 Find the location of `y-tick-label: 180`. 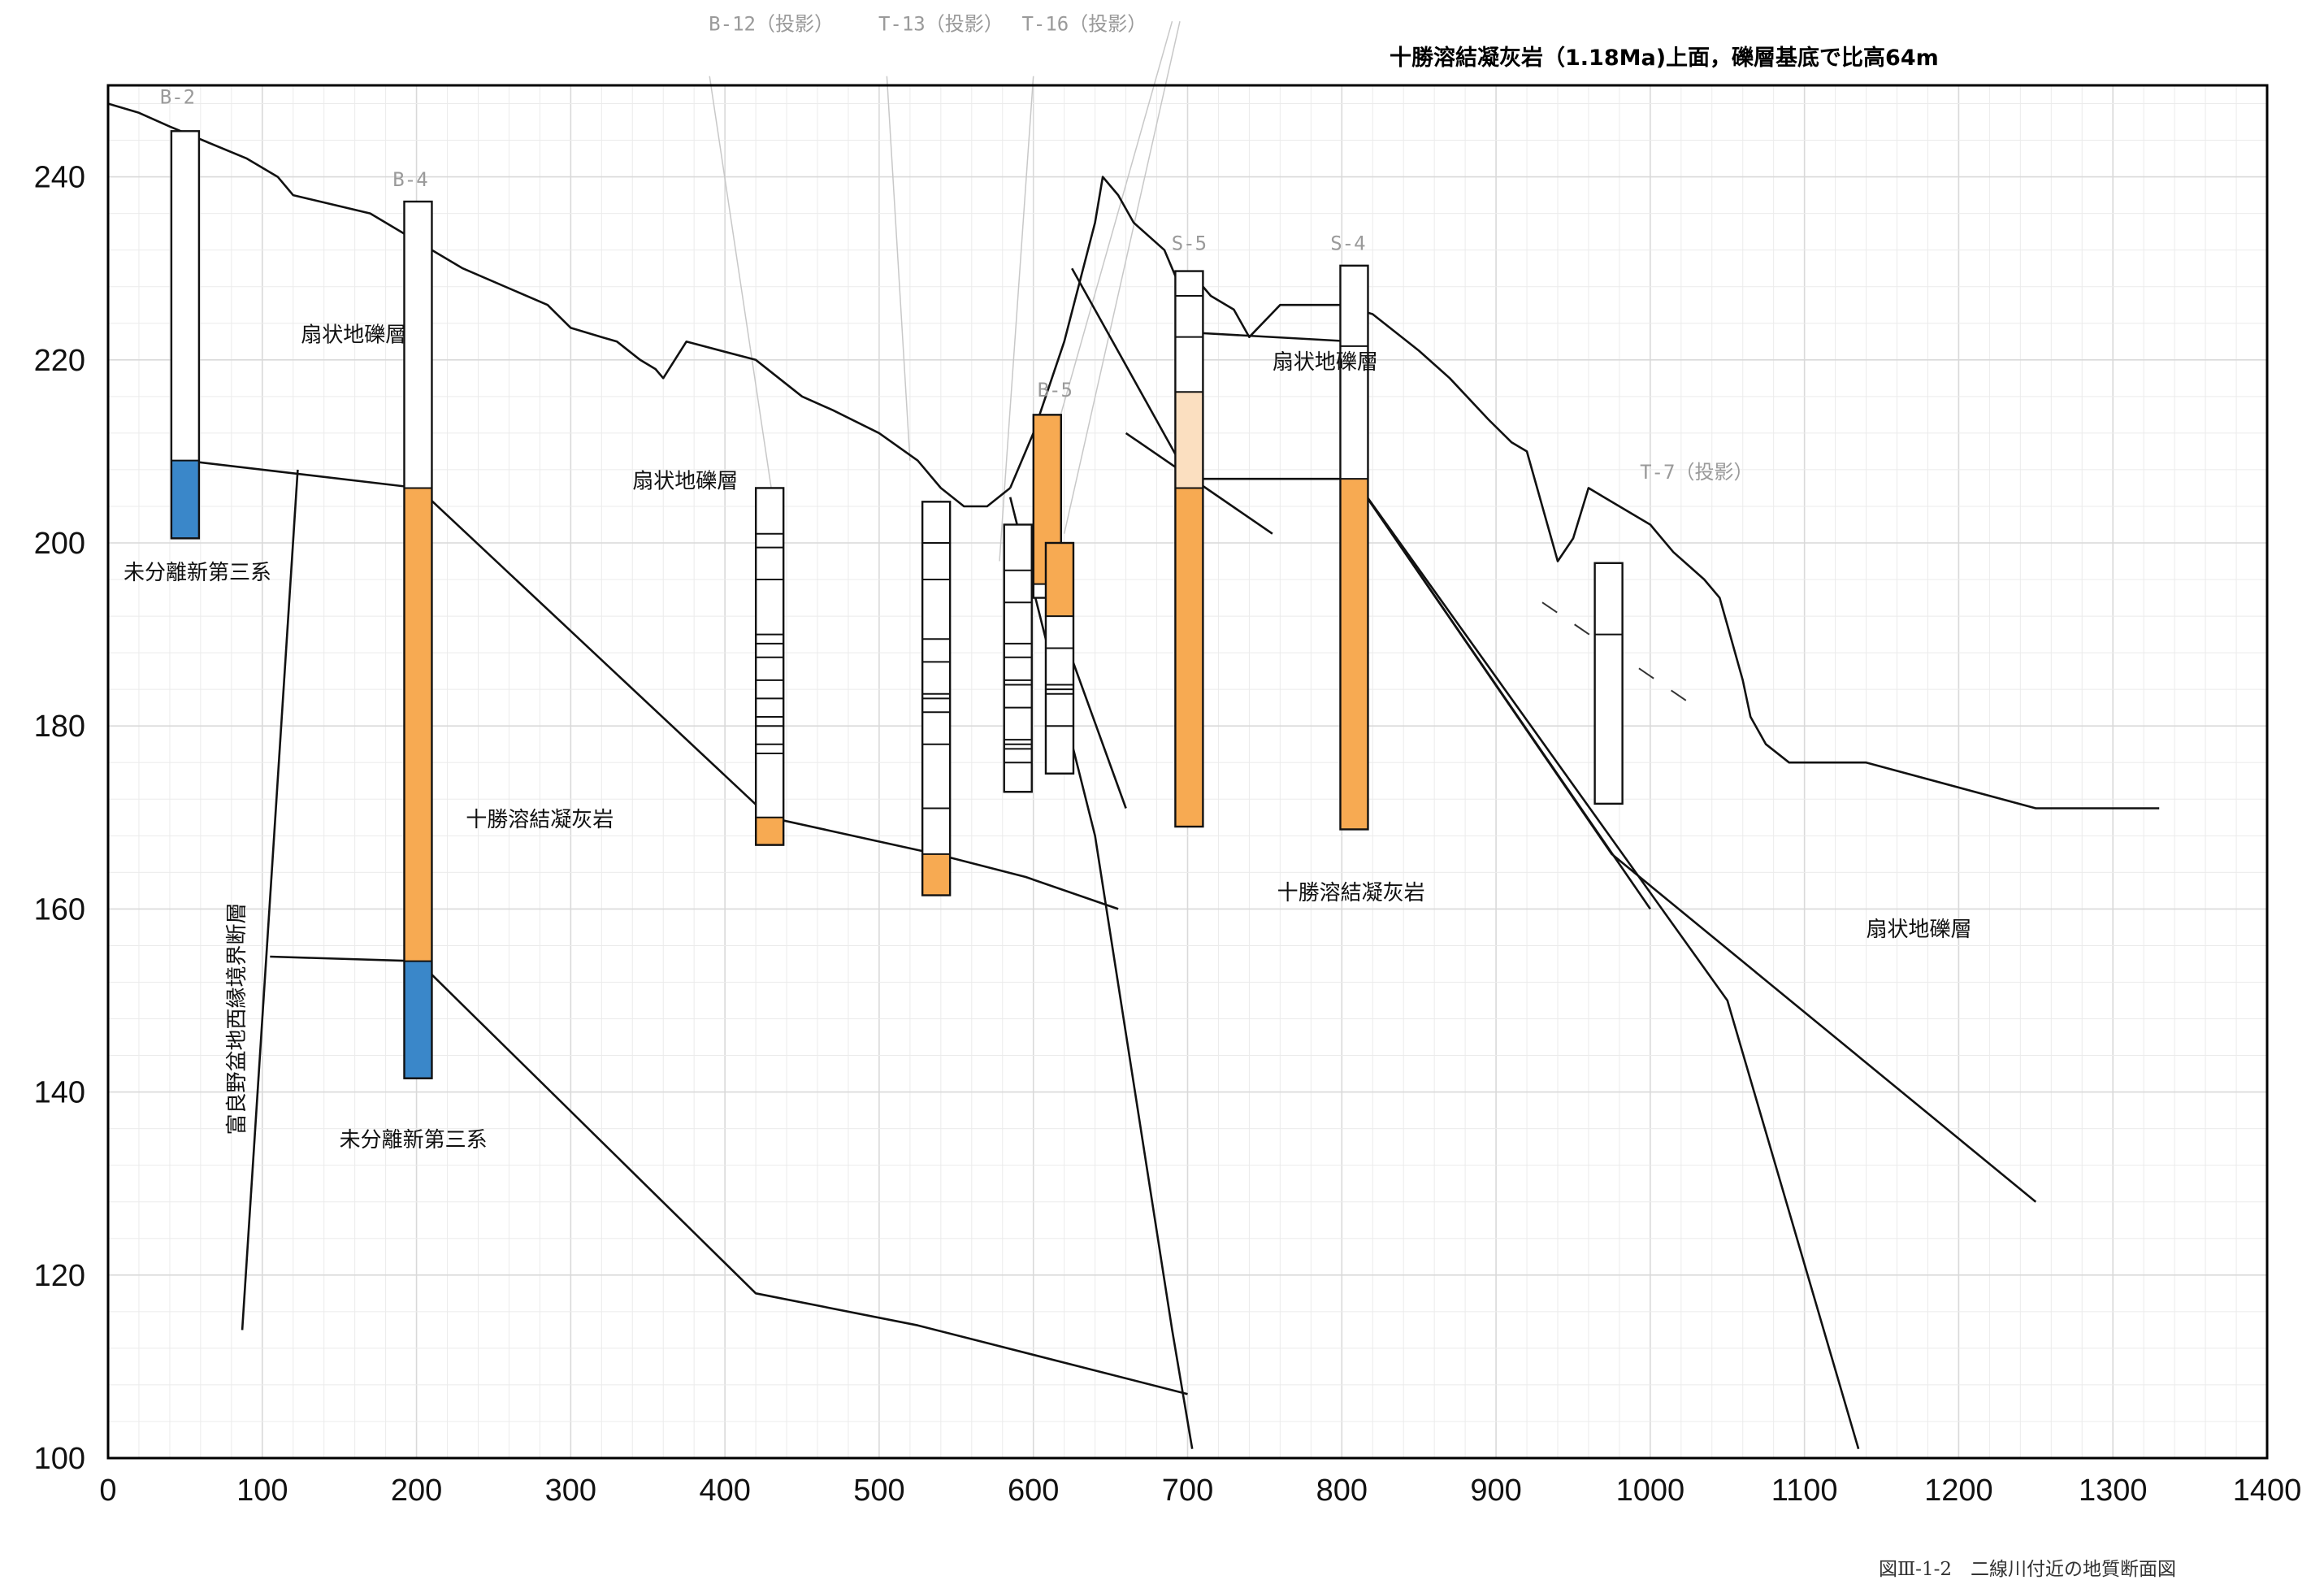

y-tick-label: 180 is located at coordinates (60, 727).